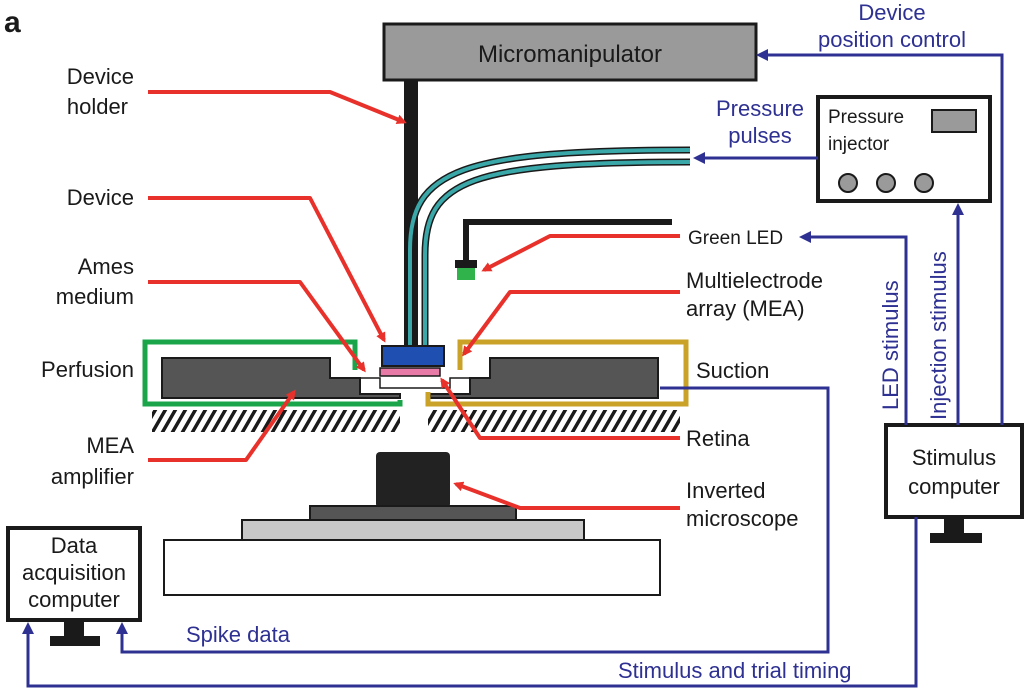  I want to click on micromanipulator: Micromanipulator, so click(570, 52).